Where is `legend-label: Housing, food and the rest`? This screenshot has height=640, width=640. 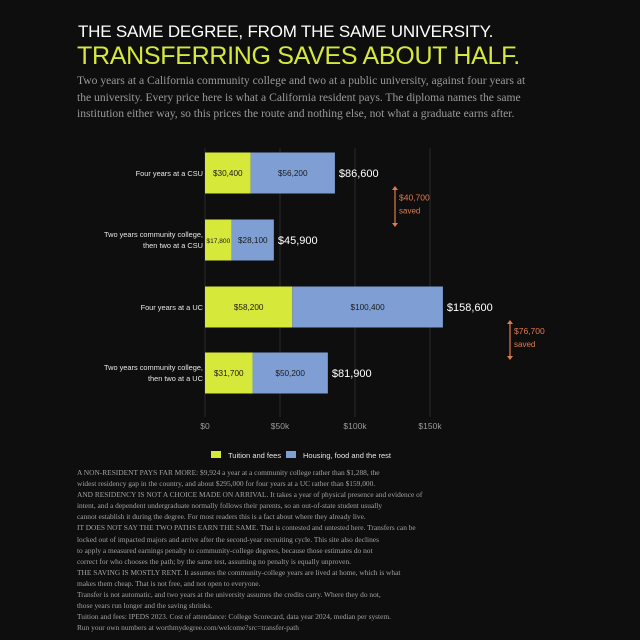 legend-label: Housing, food and the rest is located at coordinates (347, 455).